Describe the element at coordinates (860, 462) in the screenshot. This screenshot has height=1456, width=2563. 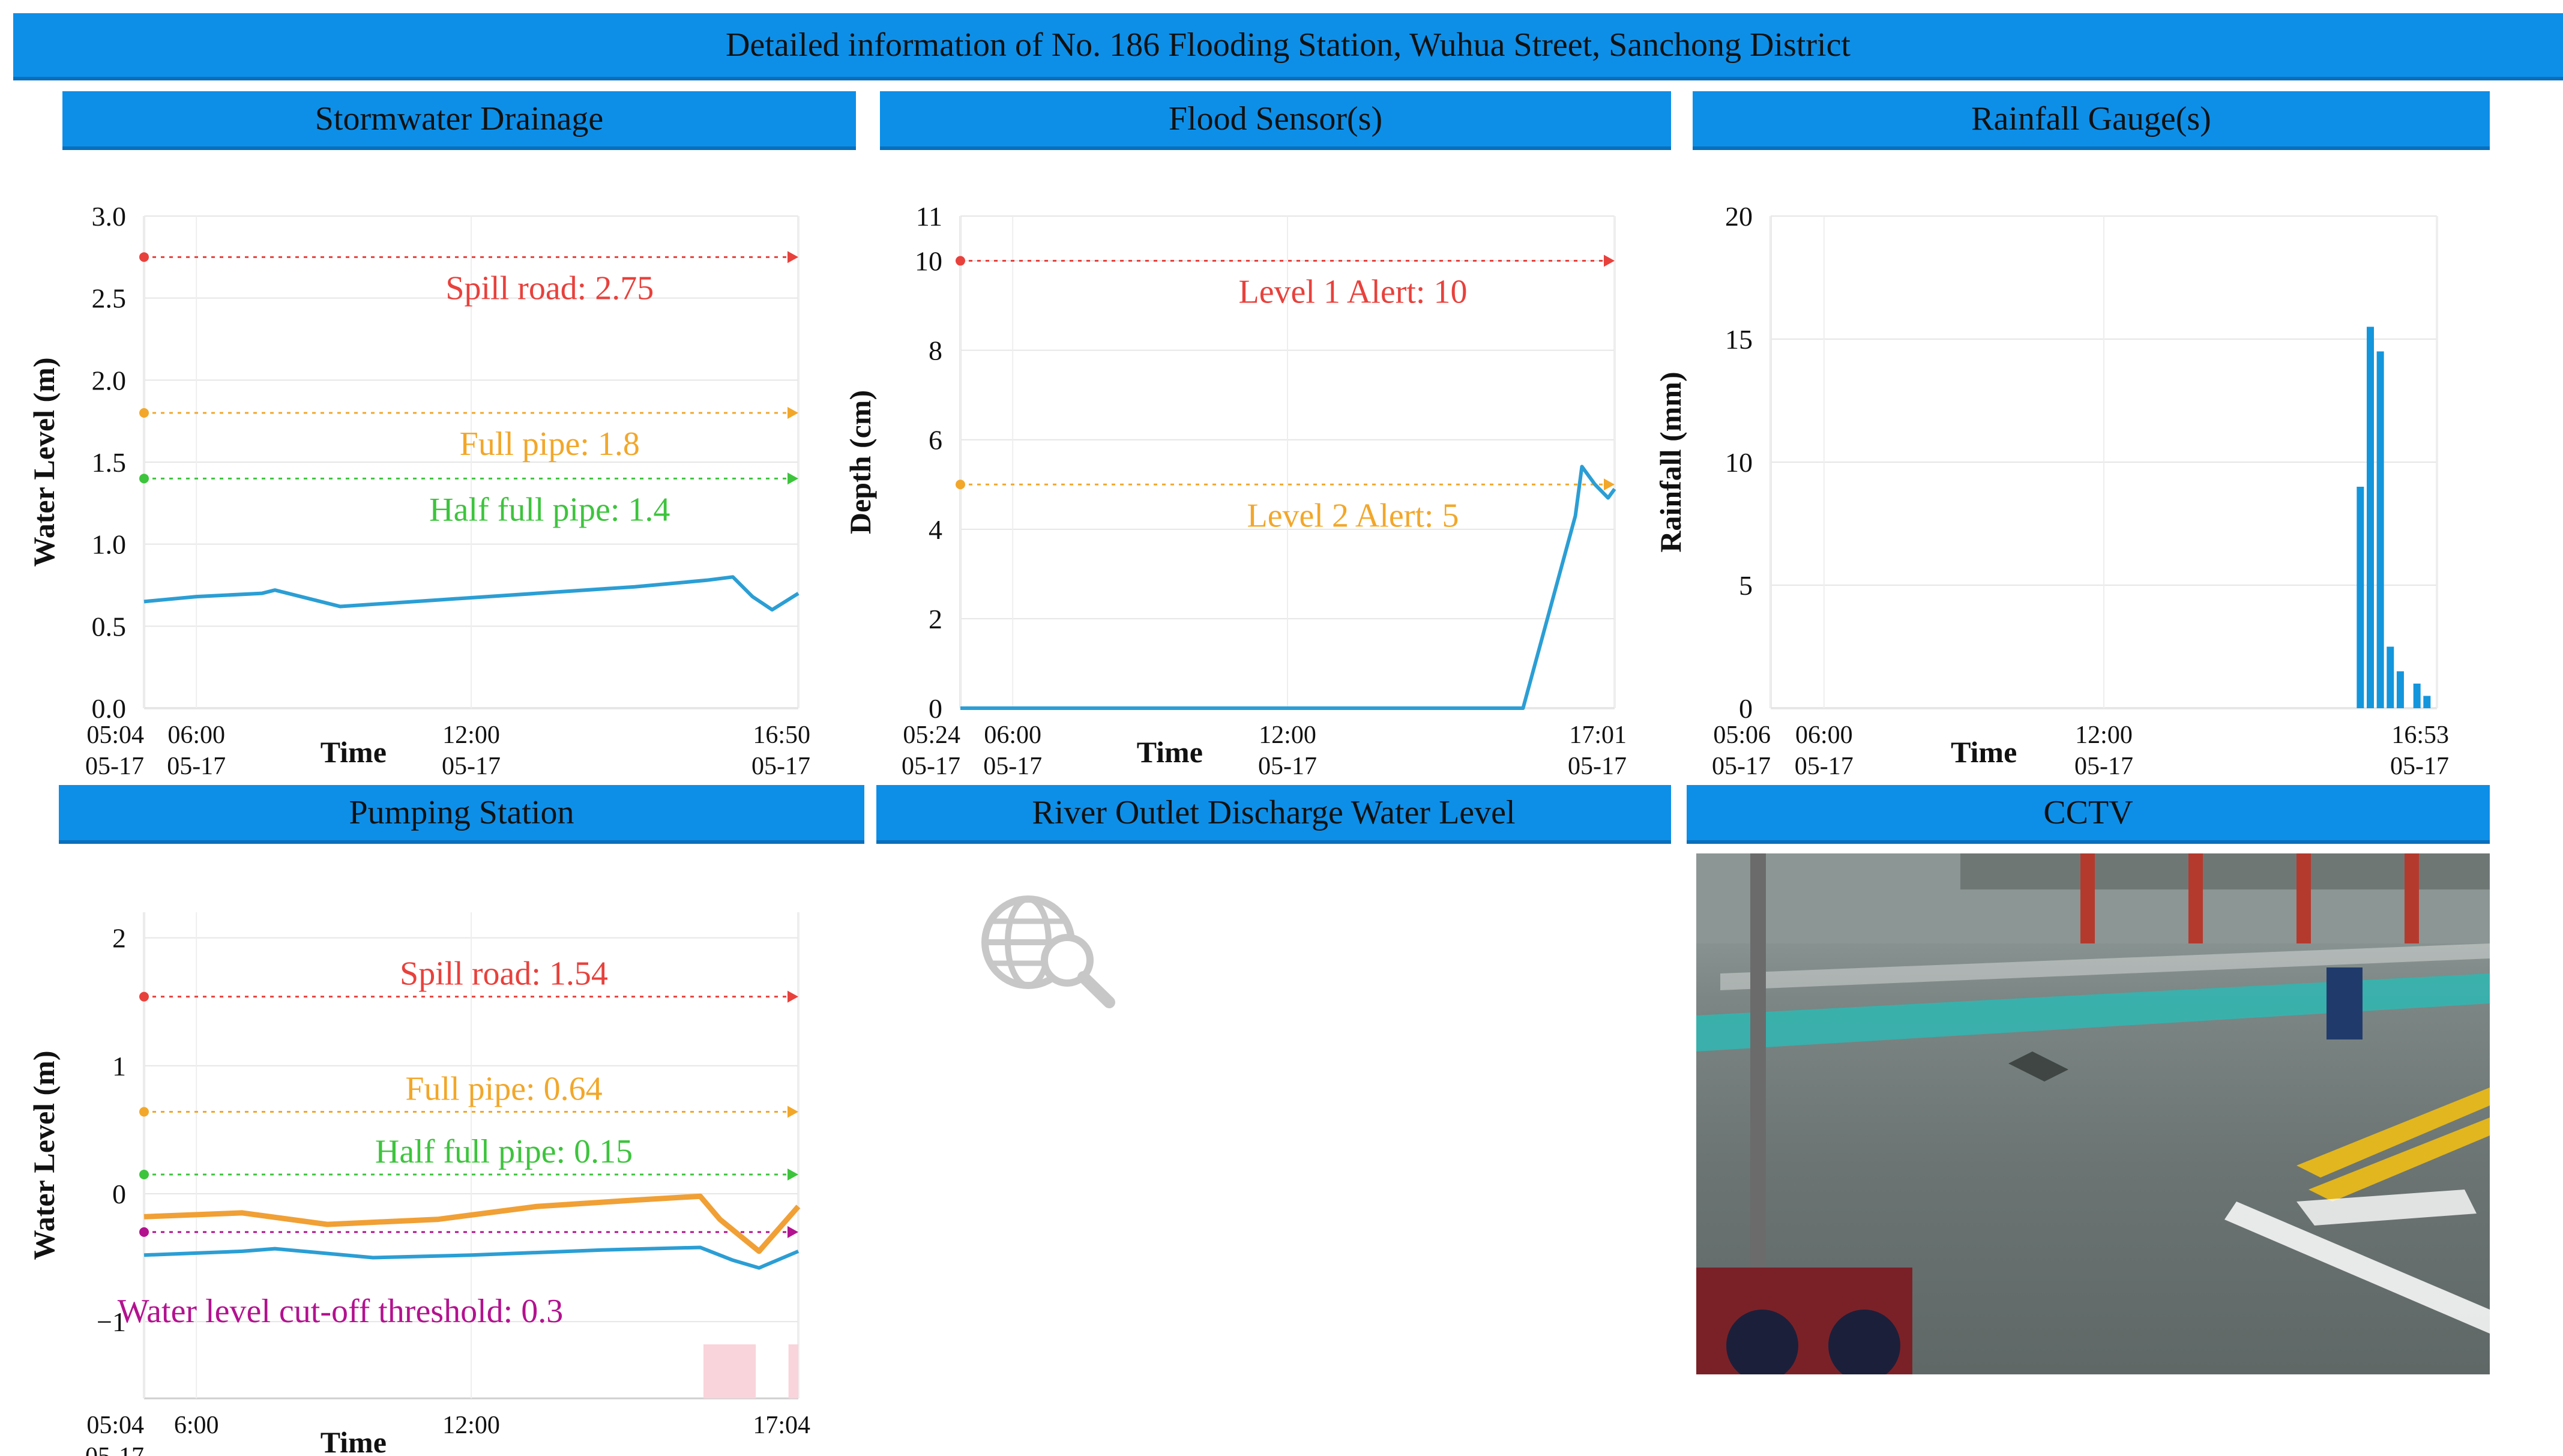
I see `chart-flood-ylabel: Depth (cm)` at that location.